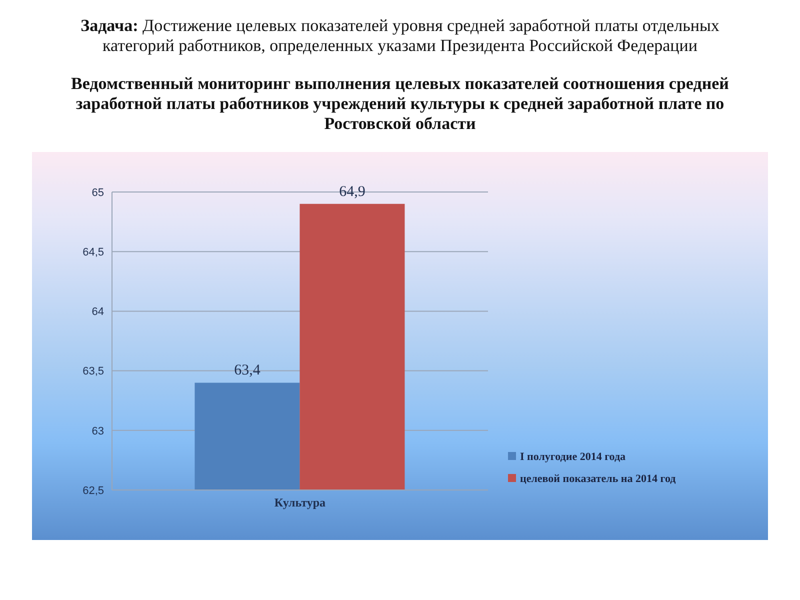 The width and height of the screenshot is (800, 600). Describe the element at coordinates (93, 490) in the screenshot. I see `y-tick-label: 62,5` at that location.